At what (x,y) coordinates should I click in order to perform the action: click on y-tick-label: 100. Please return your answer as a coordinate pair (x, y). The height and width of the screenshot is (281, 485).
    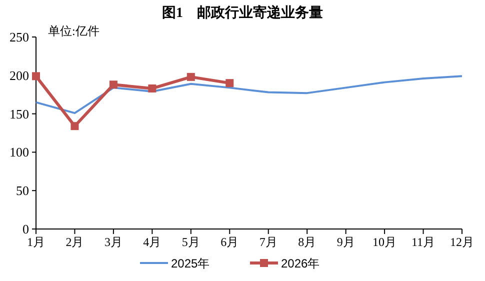
    Looking at the image, I should click on (19, 152).